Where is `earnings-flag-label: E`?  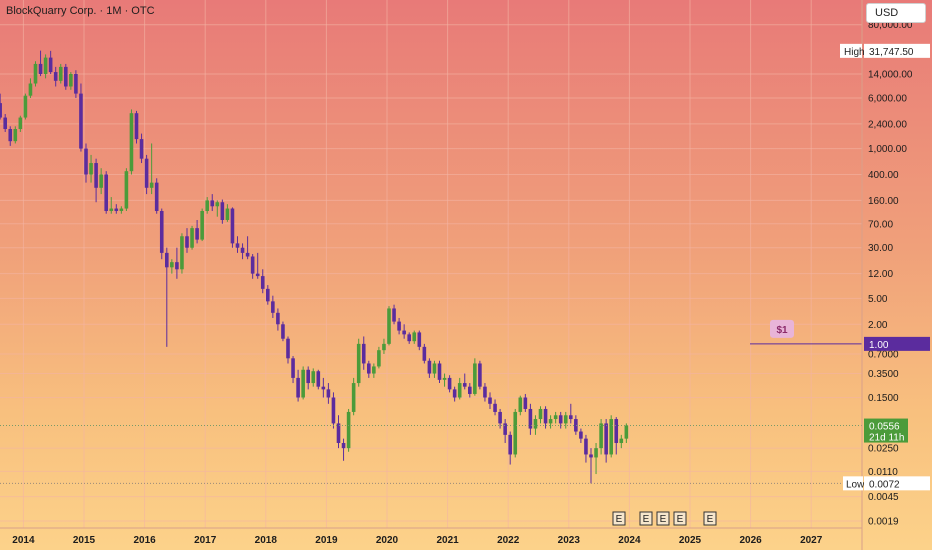 earnings-flag-label: E is located at coordinates (710, 519).